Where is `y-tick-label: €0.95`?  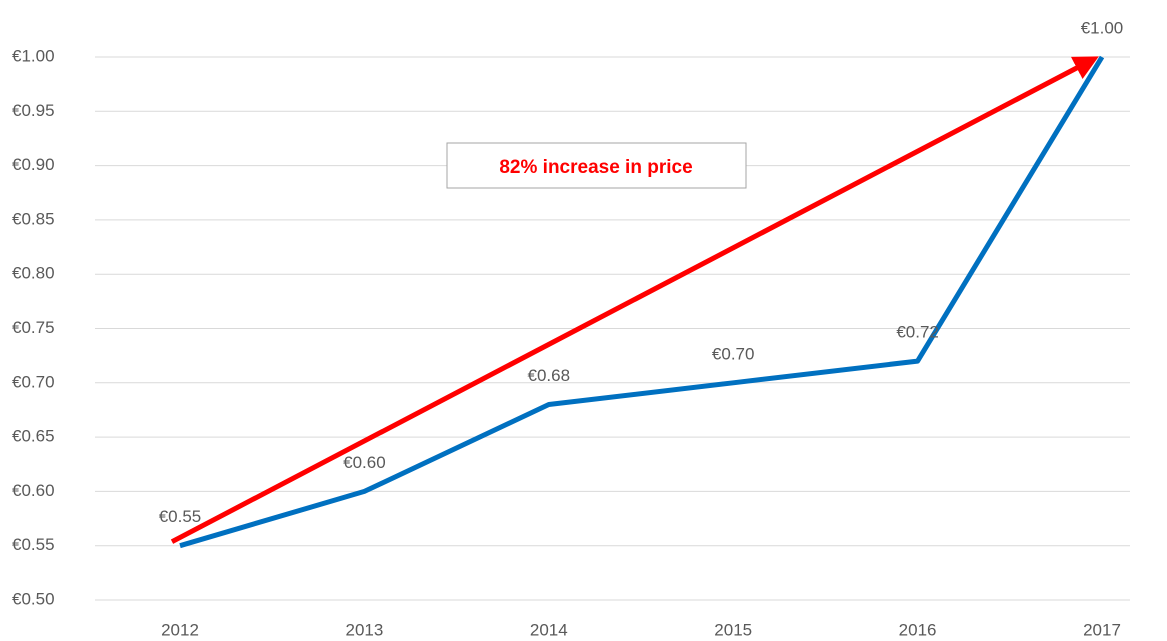 y-tick-label: €0.95 is located at coordinates (33, 110).